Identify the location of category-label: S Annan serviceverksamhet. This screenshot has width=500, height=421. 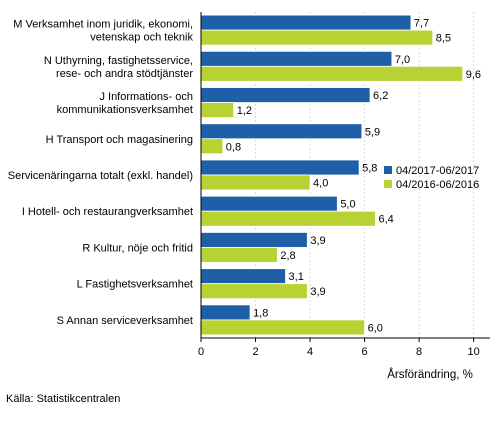
(125, 321).